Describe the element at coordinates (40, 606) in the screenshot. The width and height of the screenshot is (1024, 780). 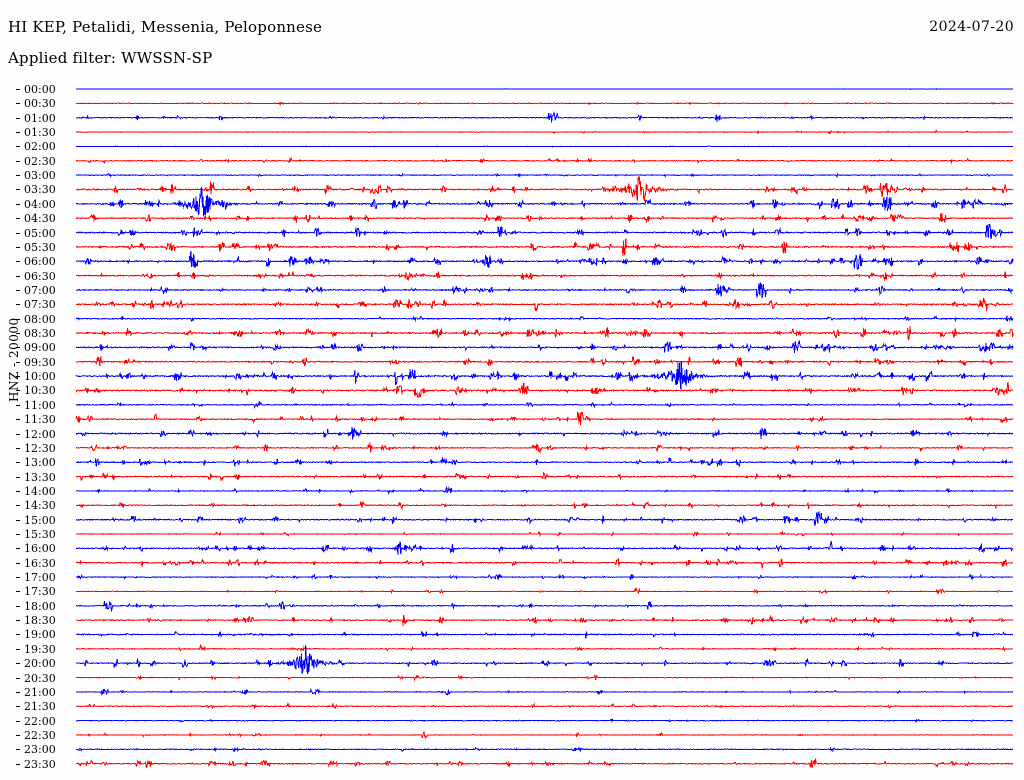
I see `time-row-label: 18:00` at that location.